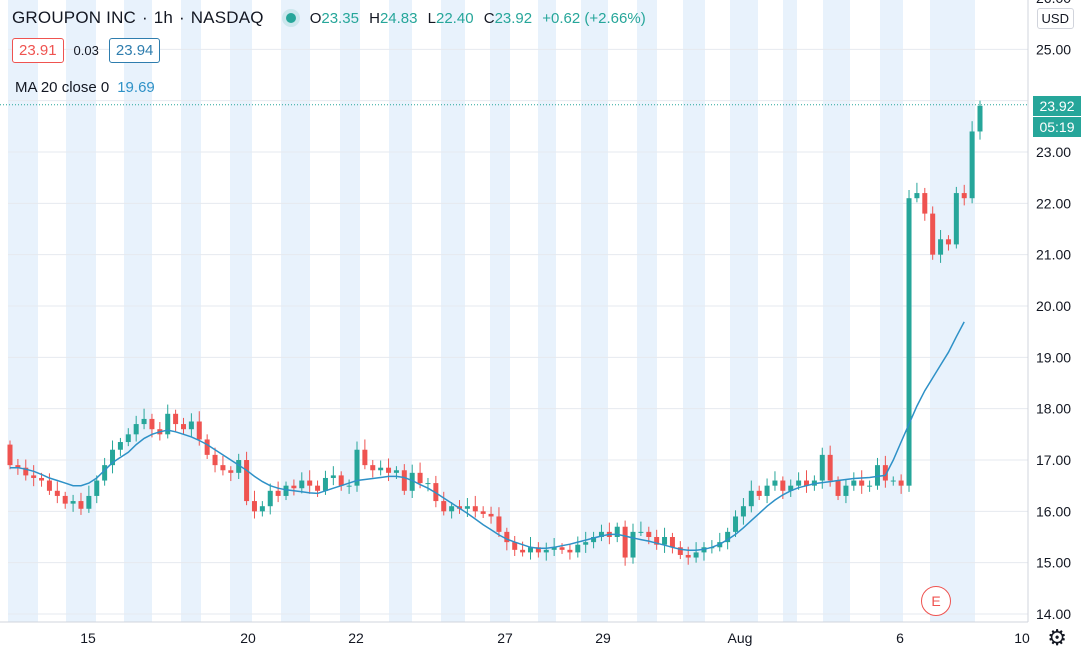  What do you see at coordinates (86, 50) in the screenshot?
I see `quote-row: 23.91 0.03 23.94` at bounding box center [86, 50].